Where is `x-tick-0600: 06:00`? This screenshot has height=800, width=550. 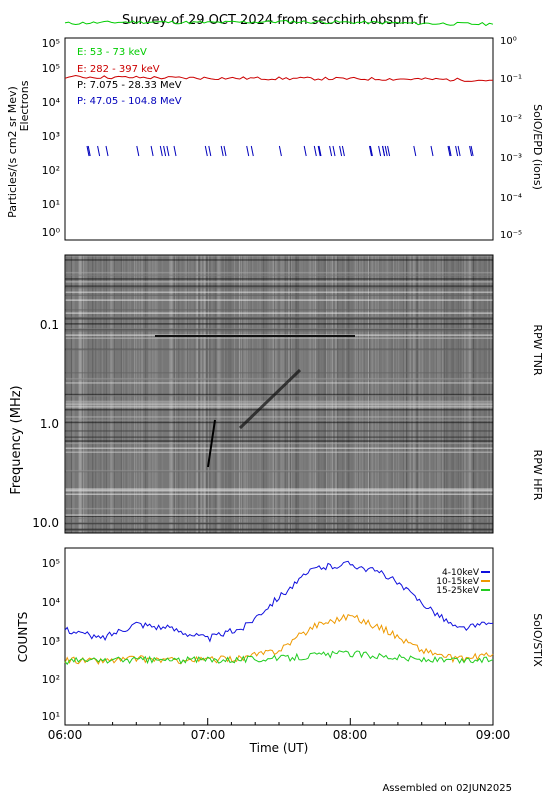 x-tick-0600: 06:00 is located at coordinates (65, 735).